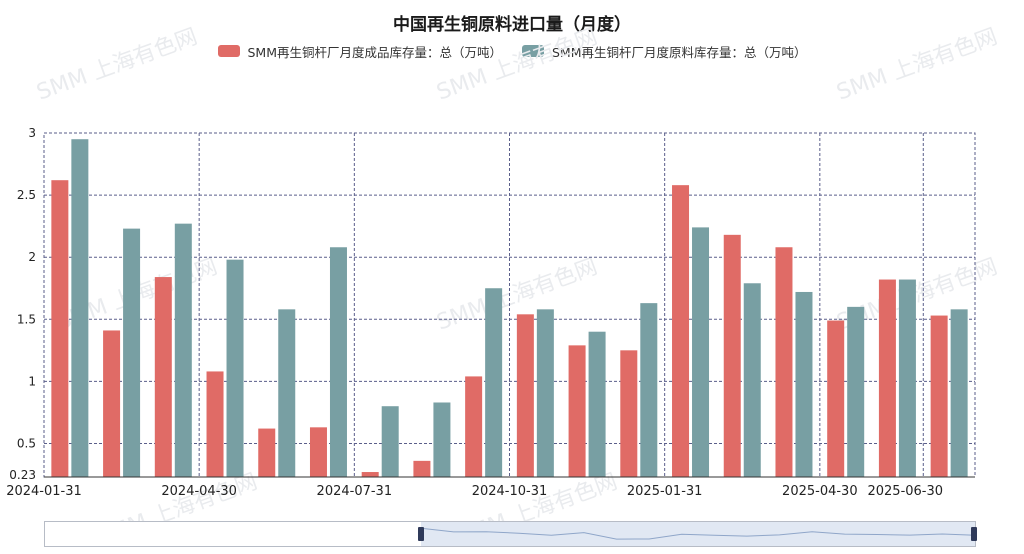 Image resolution: width=1024 pixels, height=554 pixels. I want to click on datazoom-right-handle, so click(974, 534).